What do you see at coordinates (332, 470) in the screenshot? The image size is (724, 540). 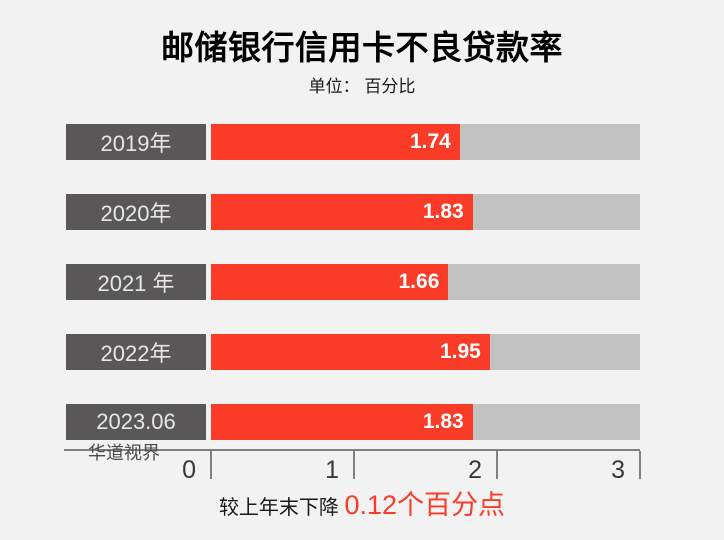 I see `axis-tick-label: 1` at bounding box center [332, 470].